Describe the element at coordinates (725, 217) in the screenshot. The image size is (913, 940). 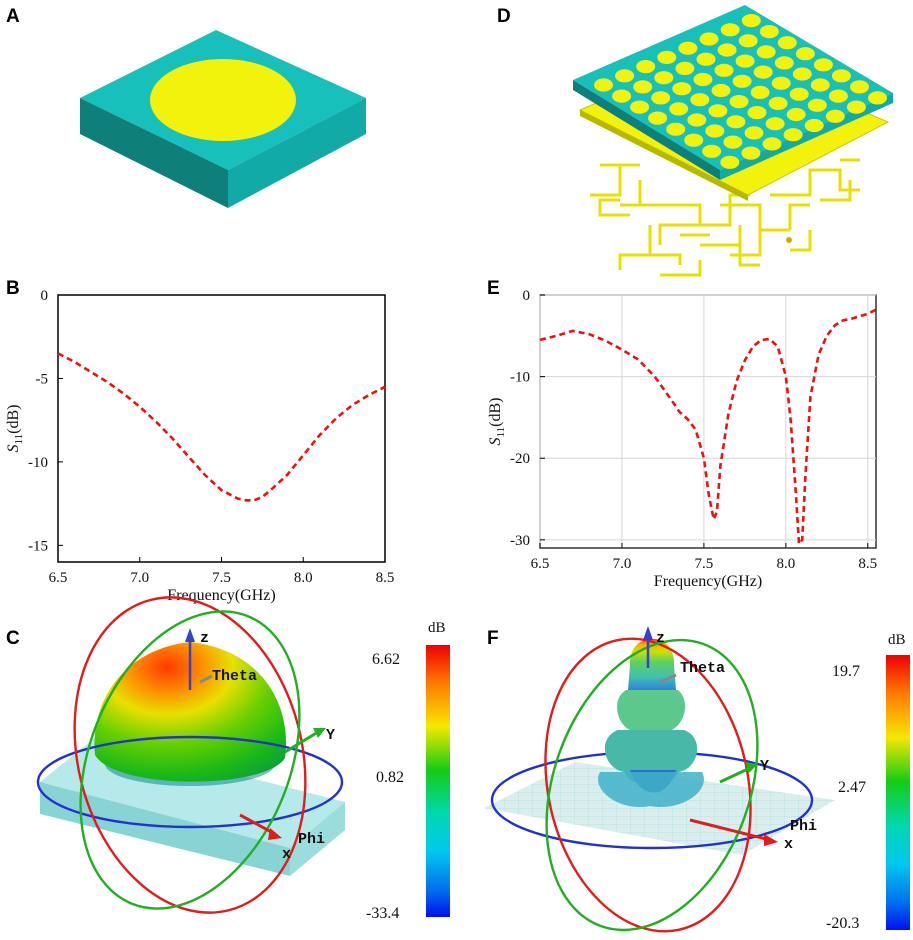
I see `feed-network` at that location.